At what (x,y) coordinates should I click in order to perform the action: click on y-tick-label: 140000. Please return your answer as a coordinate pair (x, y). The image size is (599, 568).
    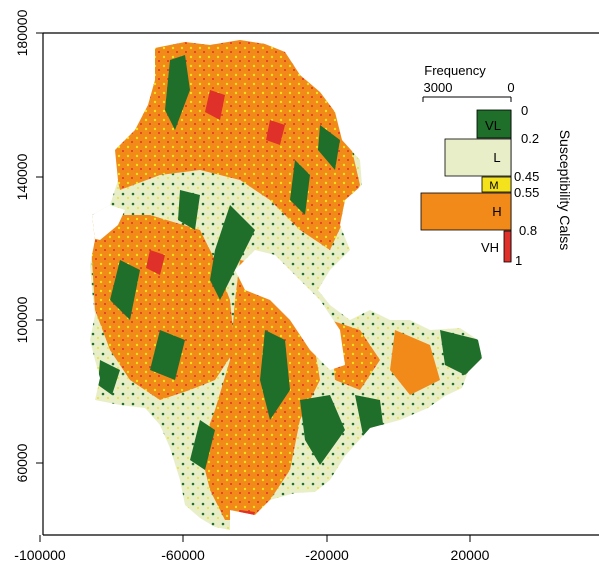
    Looking at the image, I should click on (22, 176).